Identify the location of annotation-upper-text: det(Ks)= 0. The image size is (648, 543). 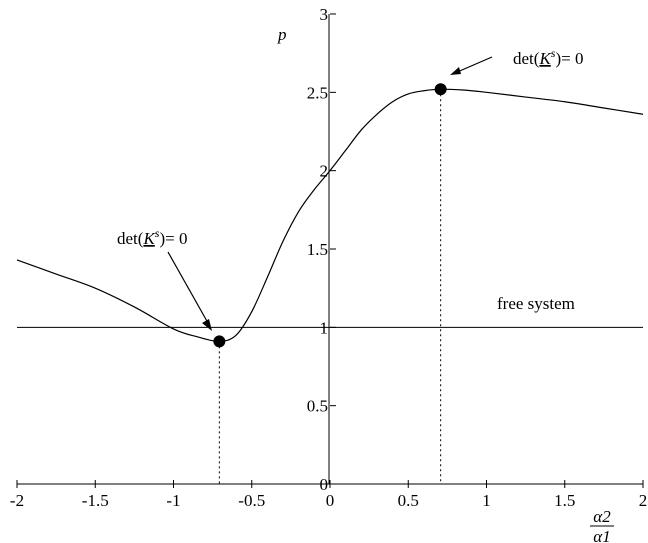
(548, 57).